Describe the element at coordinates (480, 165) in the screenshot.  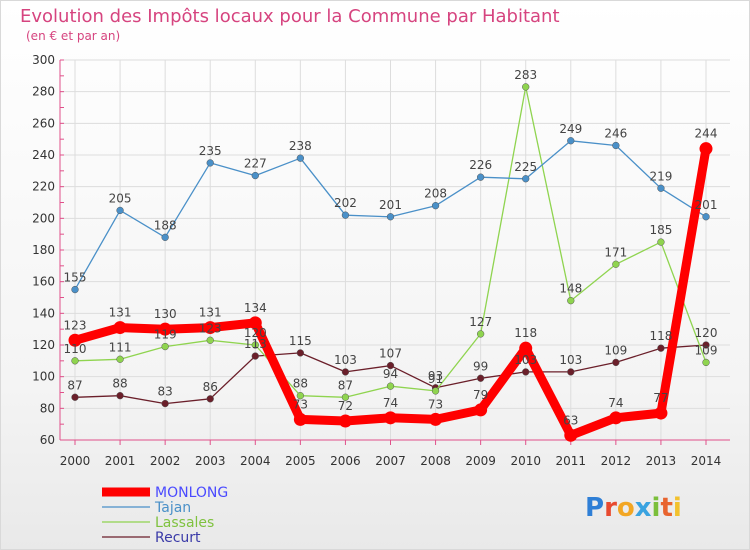
I see `data-label-tajan-2009: 226` at that location.